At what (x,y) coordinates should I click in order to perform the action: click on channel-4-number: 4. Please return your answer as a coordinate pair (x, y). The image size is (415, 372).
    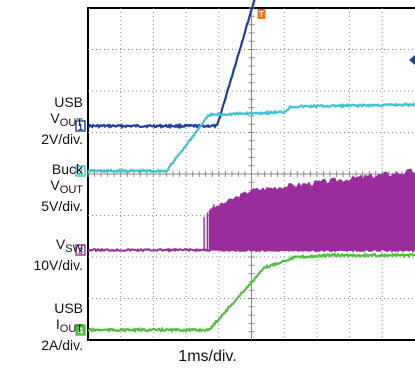
    Looking at the image, I should click on (80, 331).